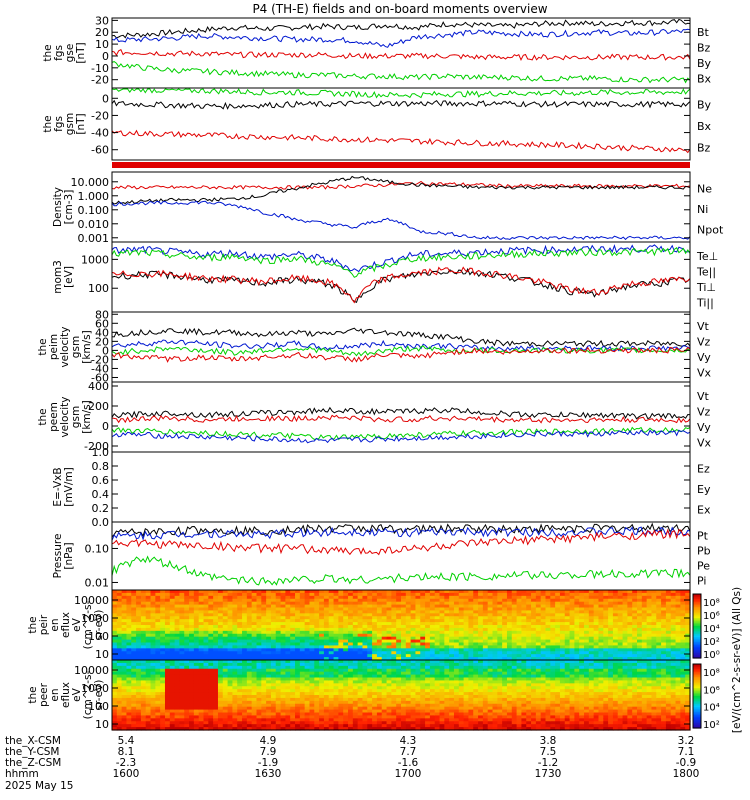 Image resolution: width=750 pixels, height=800 pixels. I want to click on ylabel: the, so click(33, 624).